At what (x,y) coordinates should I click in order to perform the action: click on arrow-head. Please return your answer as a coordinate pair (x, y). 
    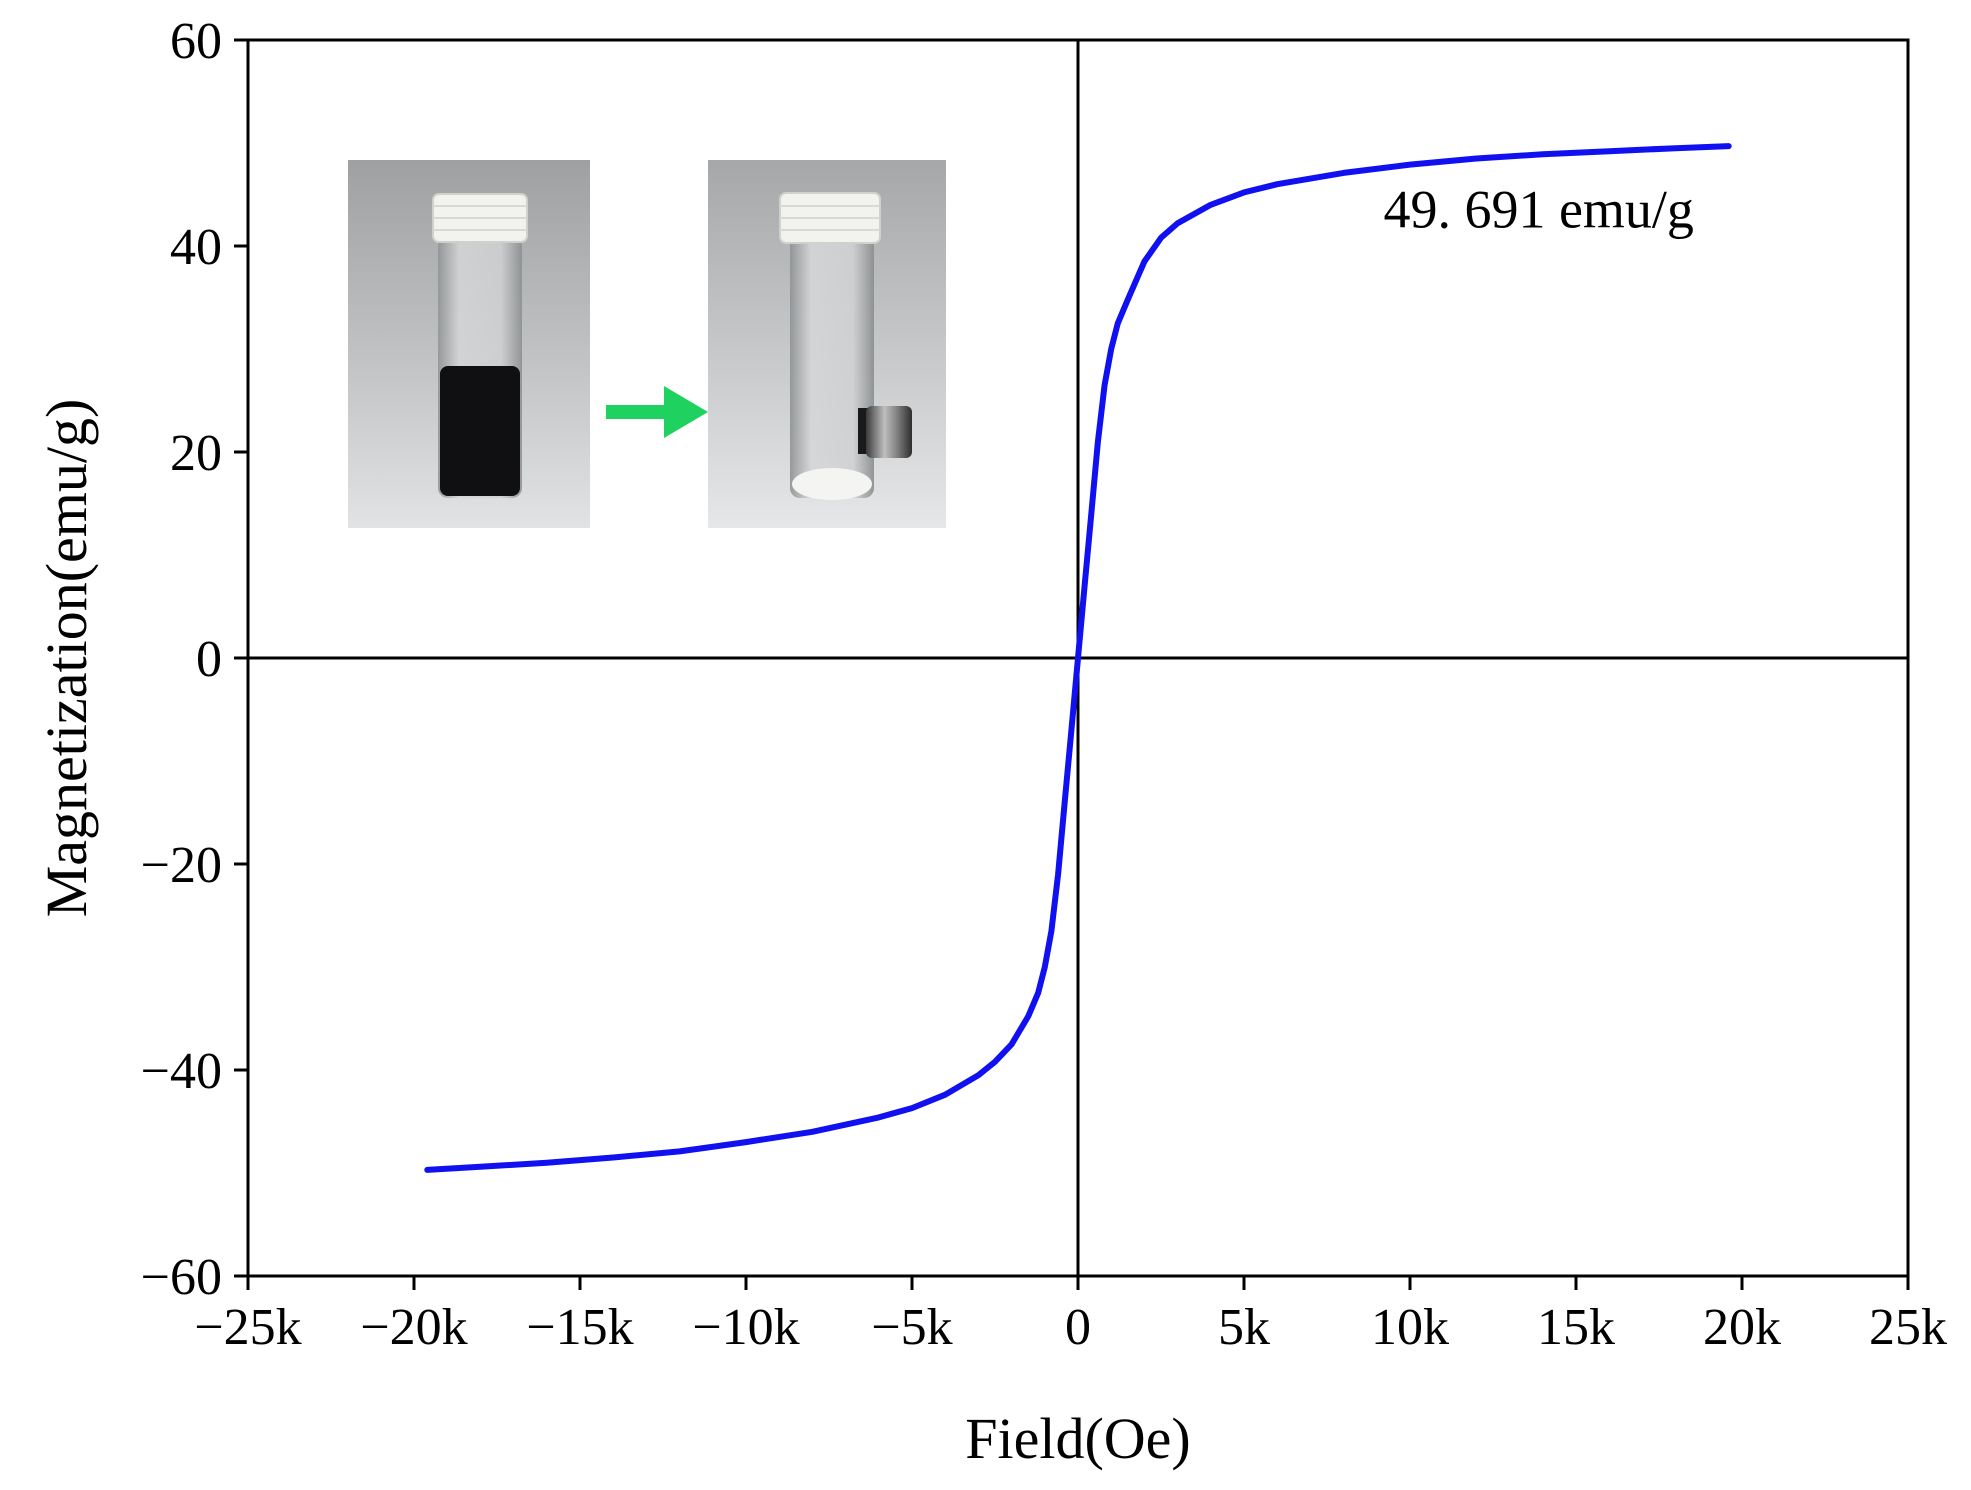
    Looking at the image, I should click on (686, 412).